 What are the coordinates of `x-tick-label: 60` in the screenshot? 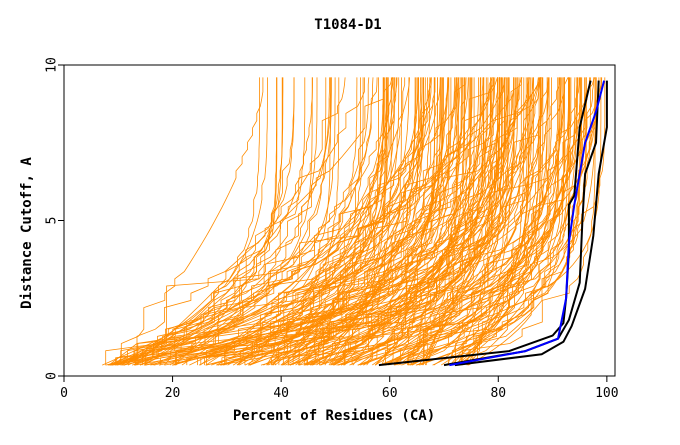 It's located at (390, 393).